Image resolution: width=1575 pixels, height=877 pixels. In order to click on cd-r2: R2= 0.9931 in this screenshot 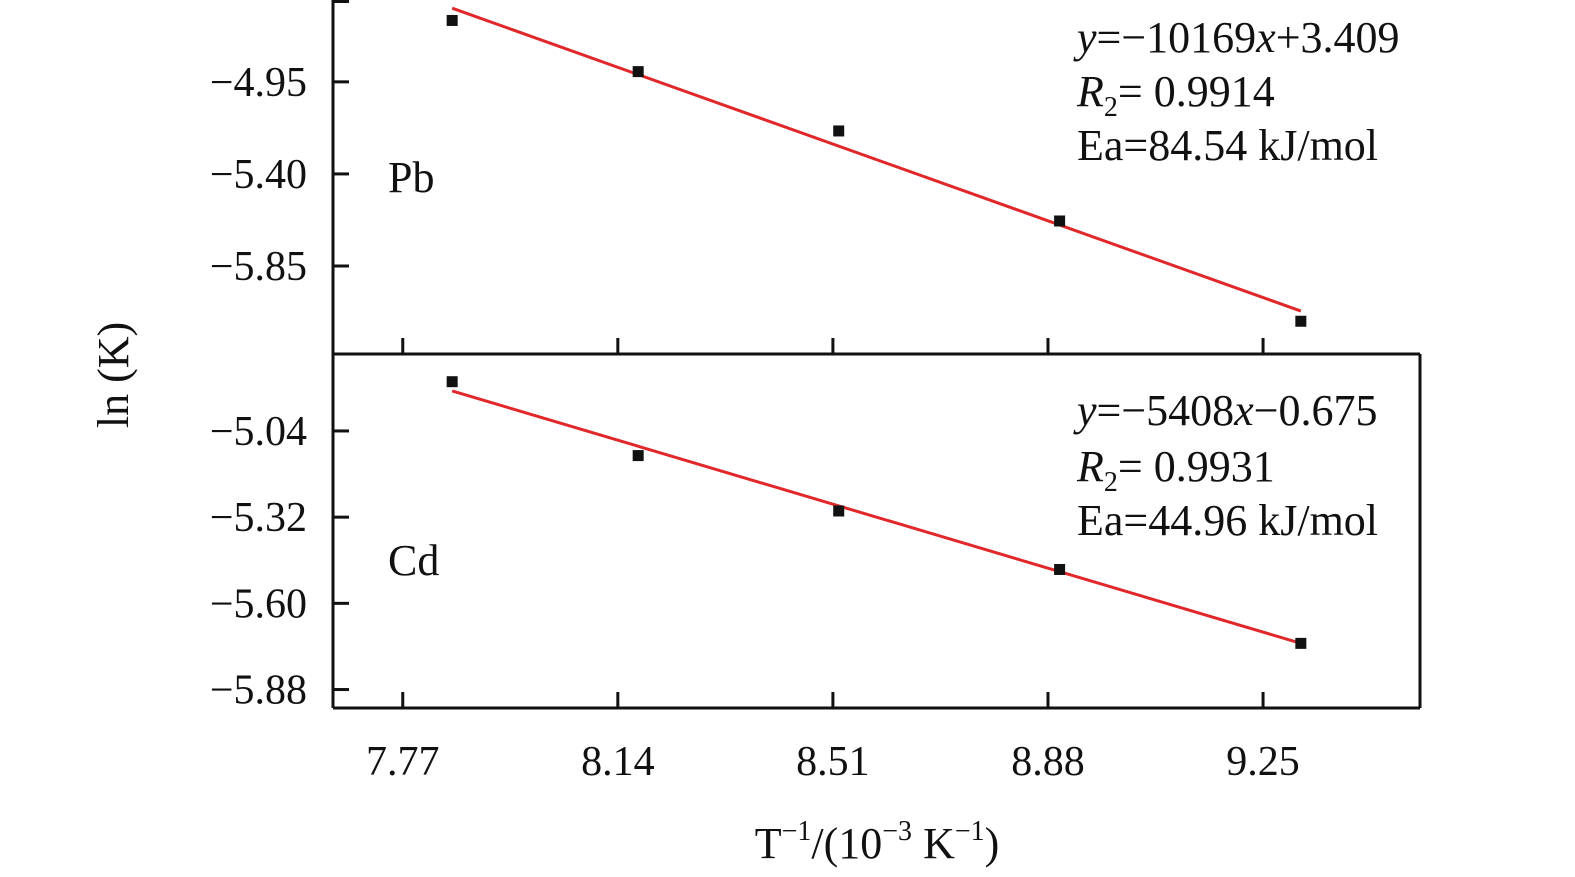, I will do `click(1175, 470)`.